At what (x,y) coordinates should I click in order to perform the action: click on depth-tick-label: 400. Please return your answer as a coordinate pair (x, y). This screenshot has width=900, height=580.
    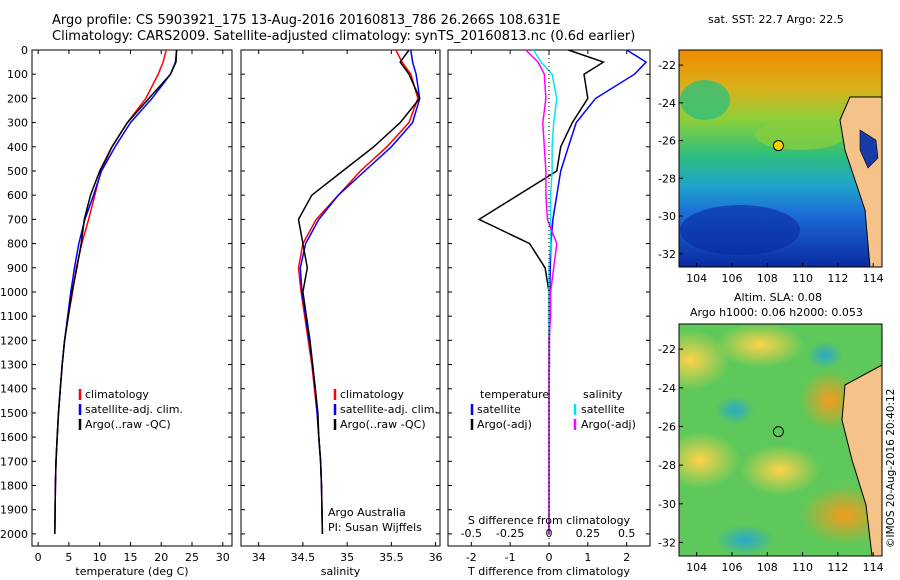
    Looking at the image, I should click on (17, 147).